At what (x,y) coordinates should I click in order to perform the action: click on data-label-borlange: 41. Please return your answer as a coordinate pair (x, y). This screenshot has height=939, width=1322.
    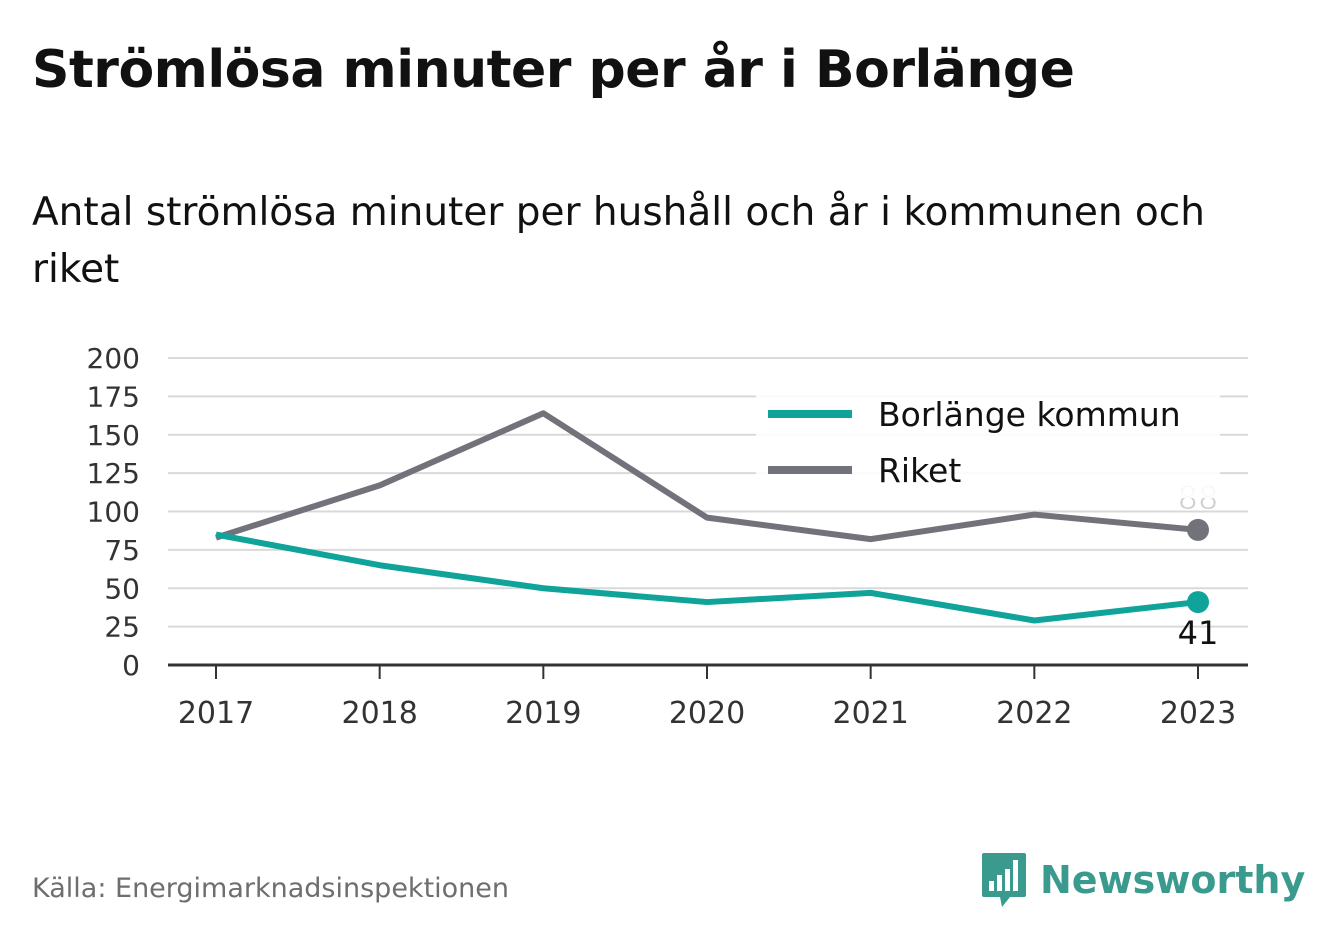
    Looking at the image, I should click on (1198, 633).